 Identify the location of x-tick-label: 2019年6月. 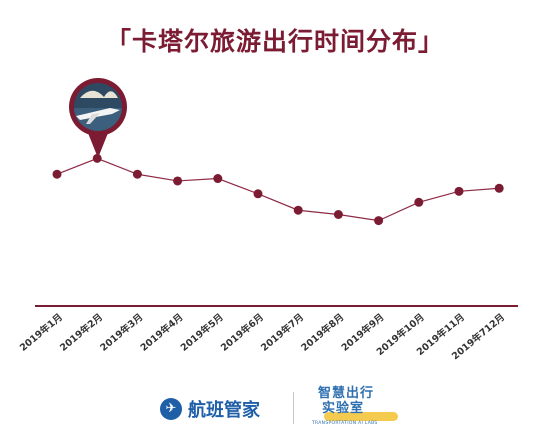
(242, 332).